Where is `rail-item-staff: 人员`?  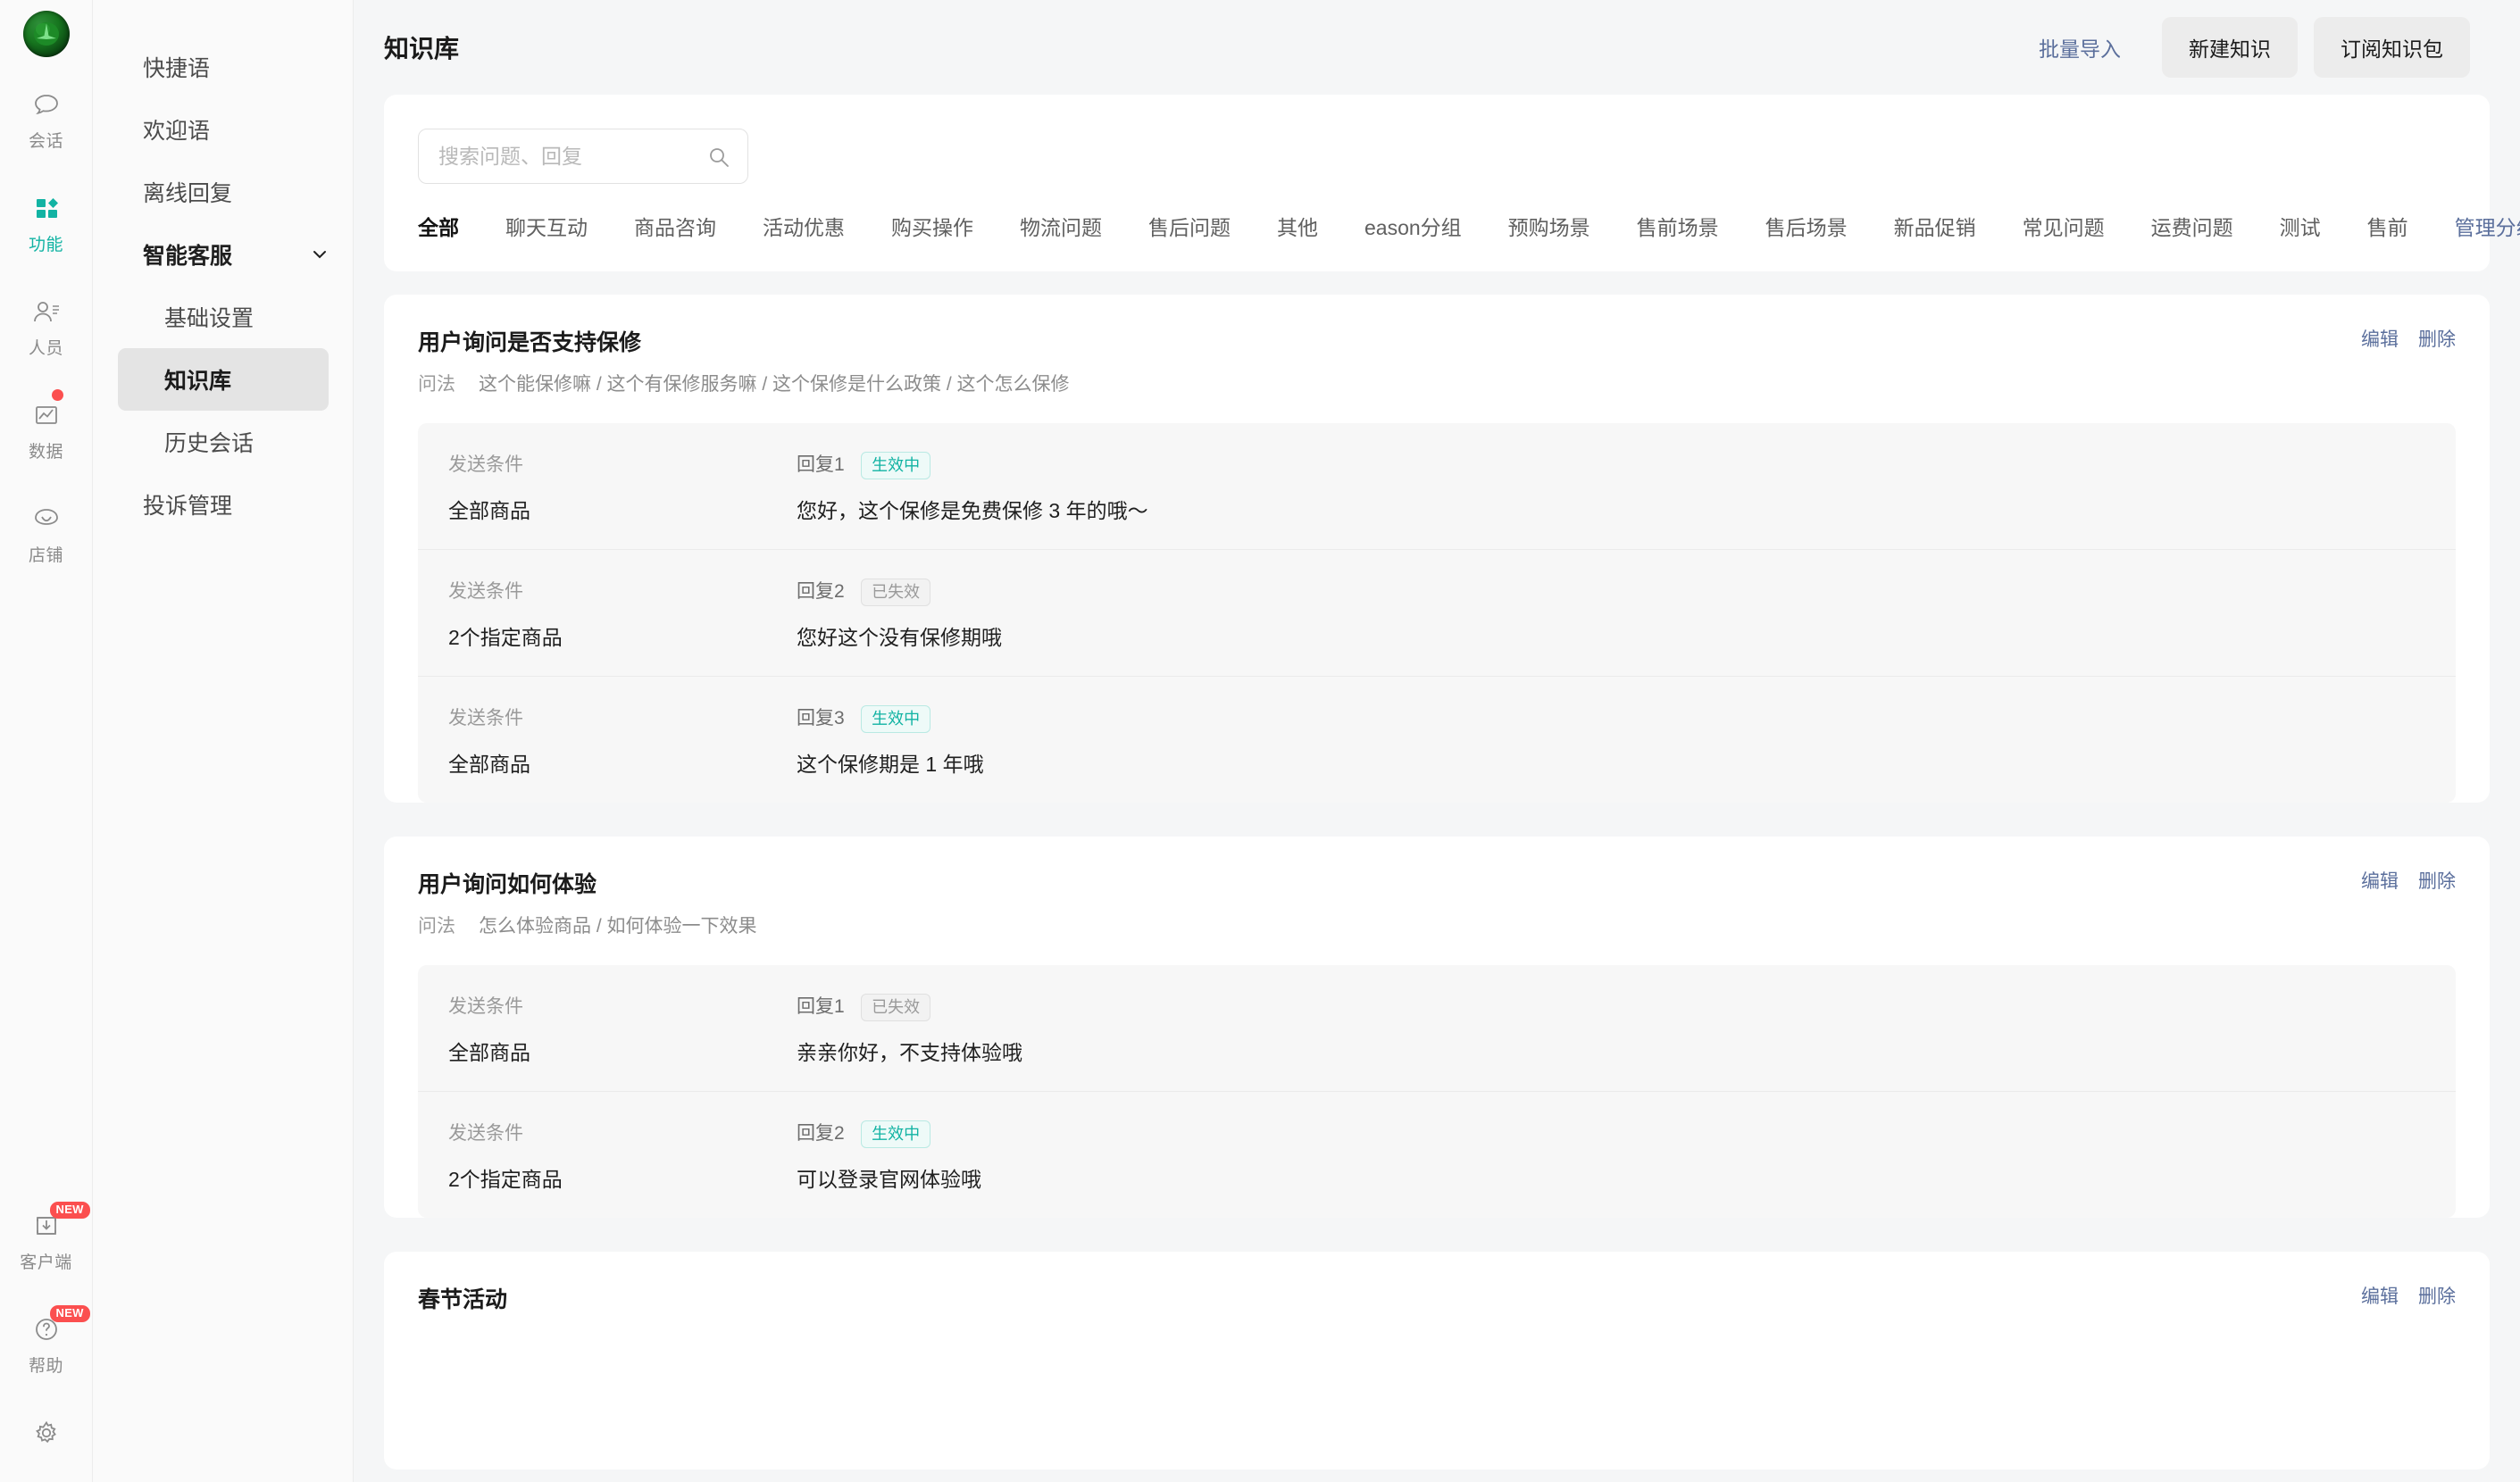 rail-item-staff: 人员 is located at coordinates (47, 326).